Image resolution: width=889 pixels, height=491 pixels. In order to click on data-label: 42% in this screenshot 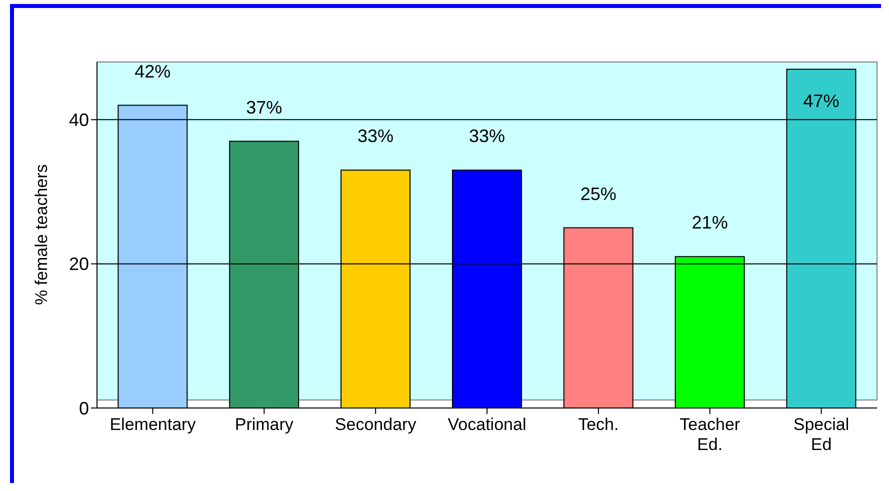, I will do `click(152, 71)`.